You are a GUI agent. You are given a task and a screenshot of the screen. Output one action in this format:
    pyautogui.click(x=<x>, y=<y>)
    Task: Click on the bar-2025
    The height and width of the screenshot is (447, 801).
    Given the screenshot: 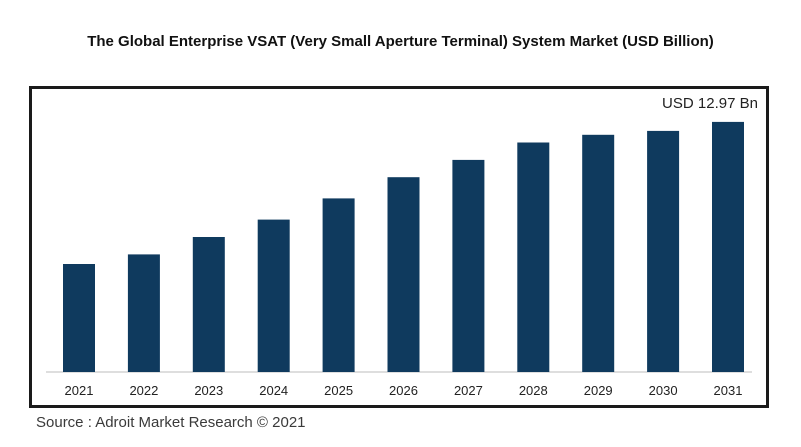 What is the action you would take?
    pyautogui.click(x=338, y=285)
    